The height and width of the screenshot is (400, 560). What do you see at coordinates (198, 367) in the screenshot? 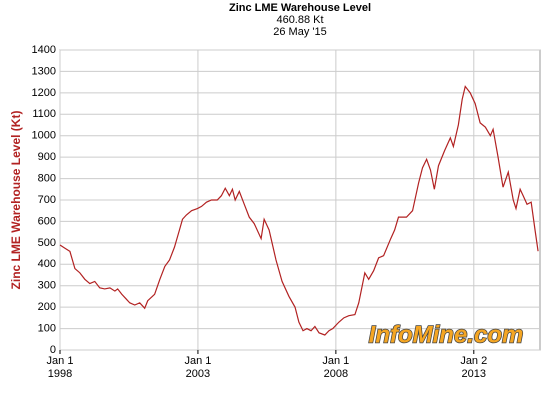
I see `x-tick-label: Jan 1 2003` at bounding box center [198, 367].